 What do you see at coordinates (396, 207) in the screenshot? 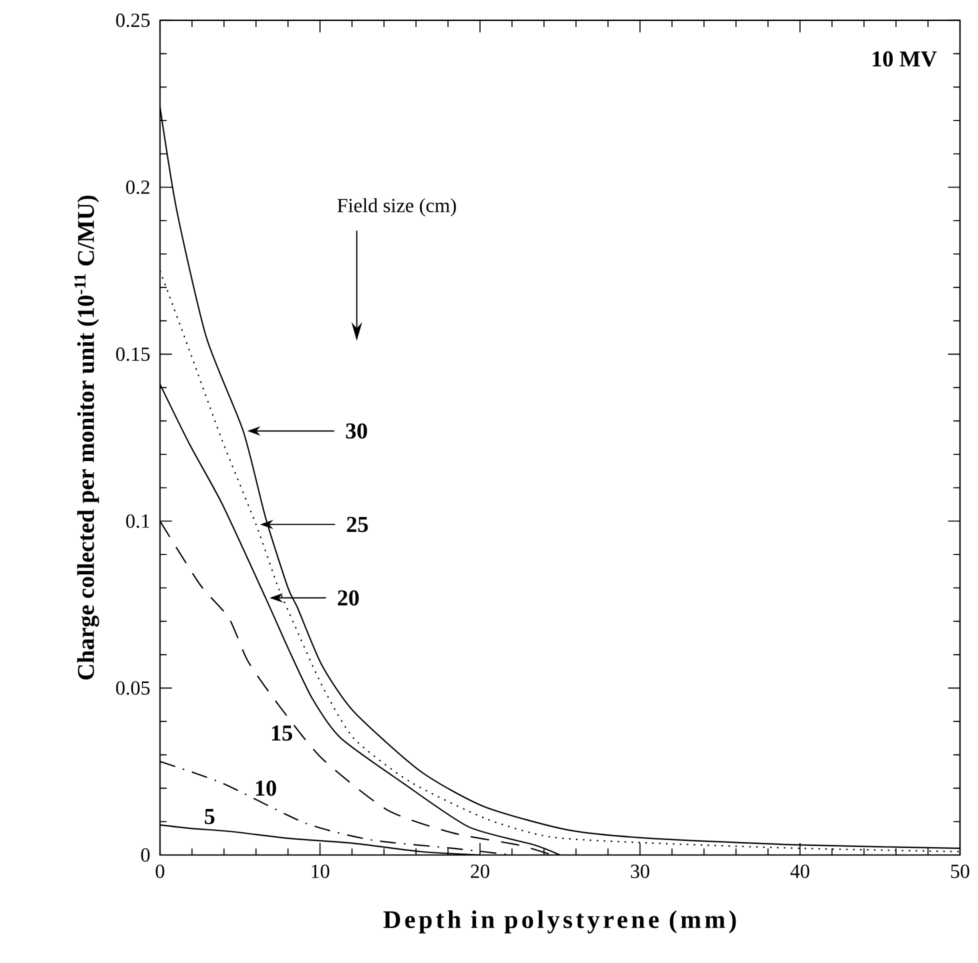
I see `annotation: Field size (cm)` at bounding box center [396, 207].